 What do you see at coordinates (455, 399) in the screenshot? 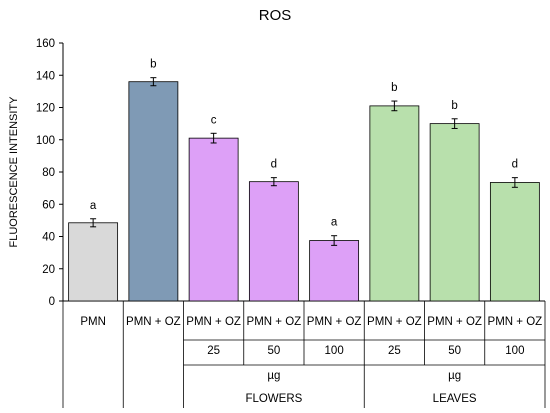
I see `group-label: LEAVES` at bounding box center [455, 399].